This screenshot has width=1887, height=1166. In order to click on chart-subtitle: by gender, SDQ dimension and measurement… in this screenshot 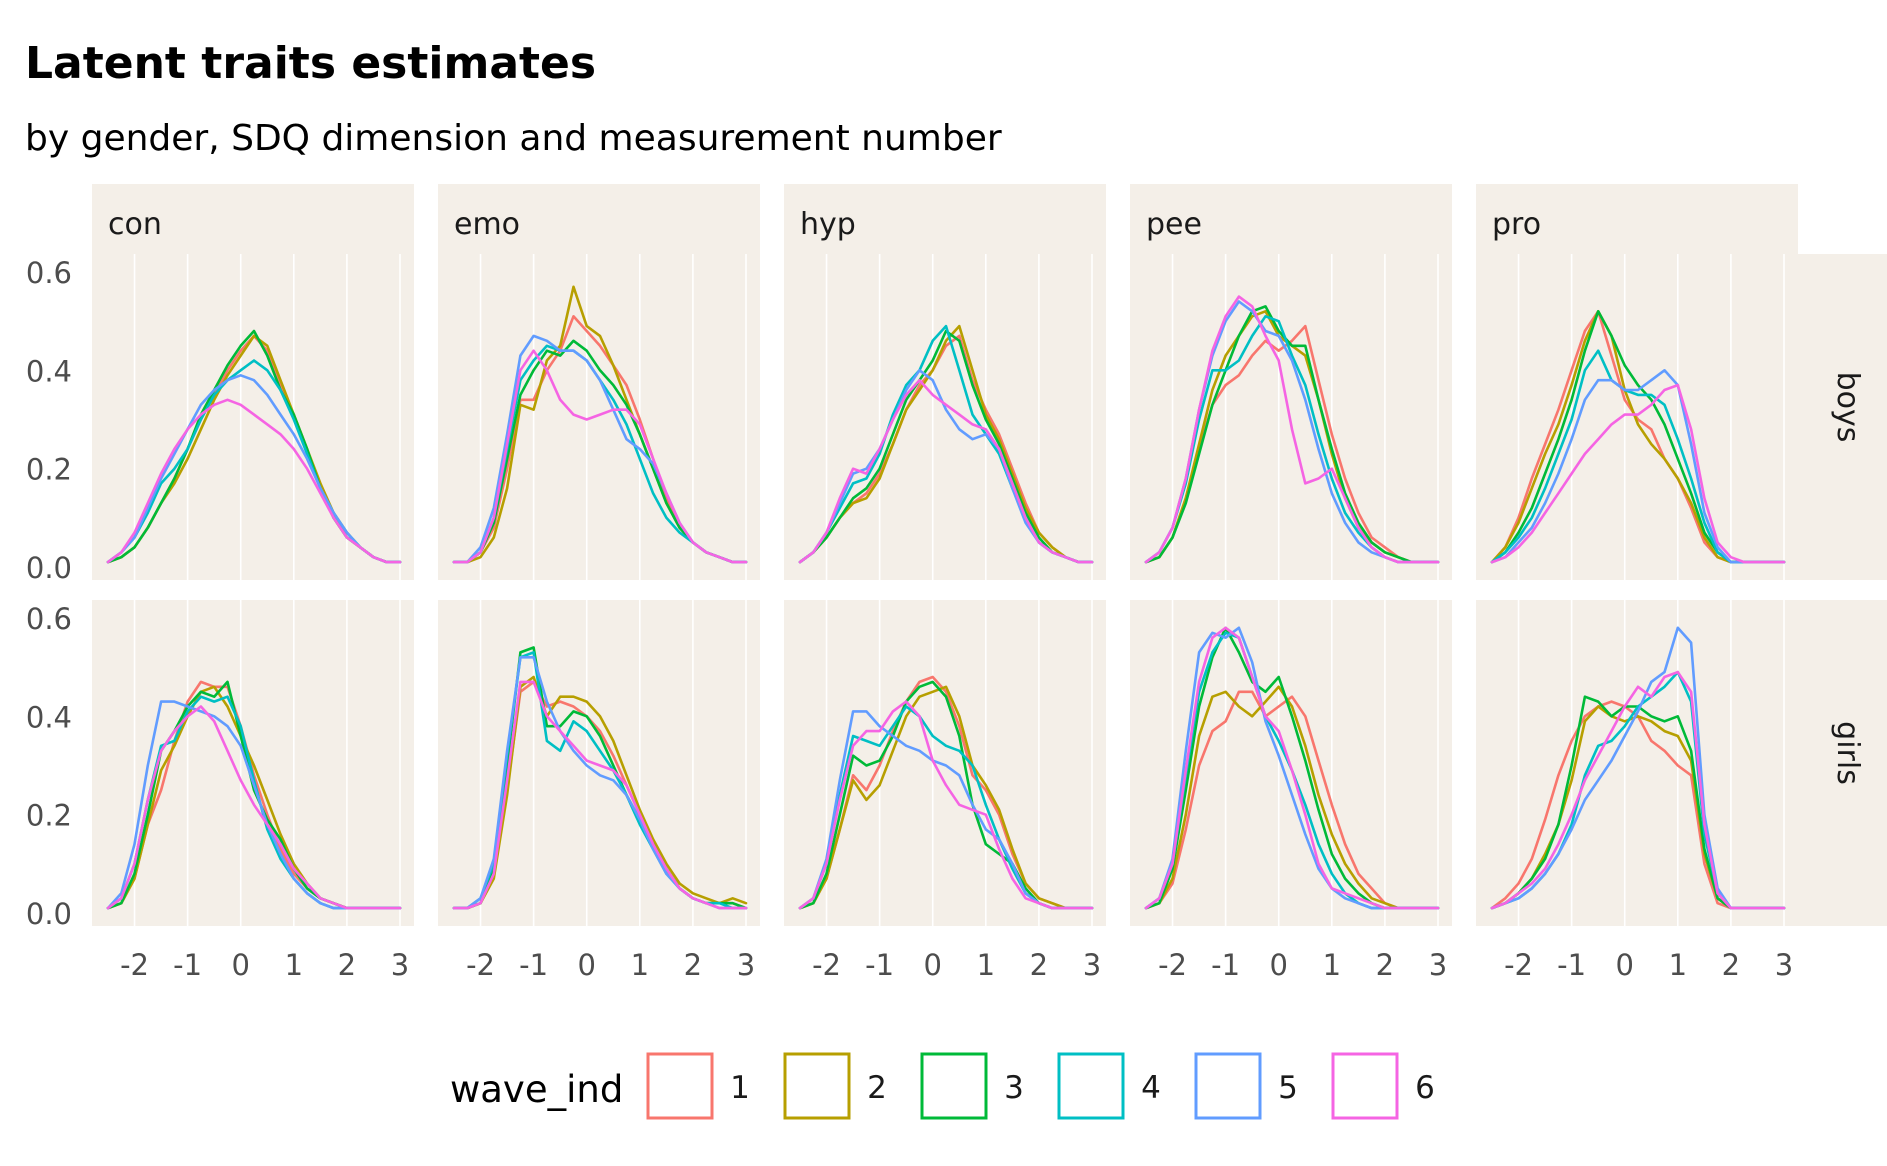, I will do `click(513, 138)`.